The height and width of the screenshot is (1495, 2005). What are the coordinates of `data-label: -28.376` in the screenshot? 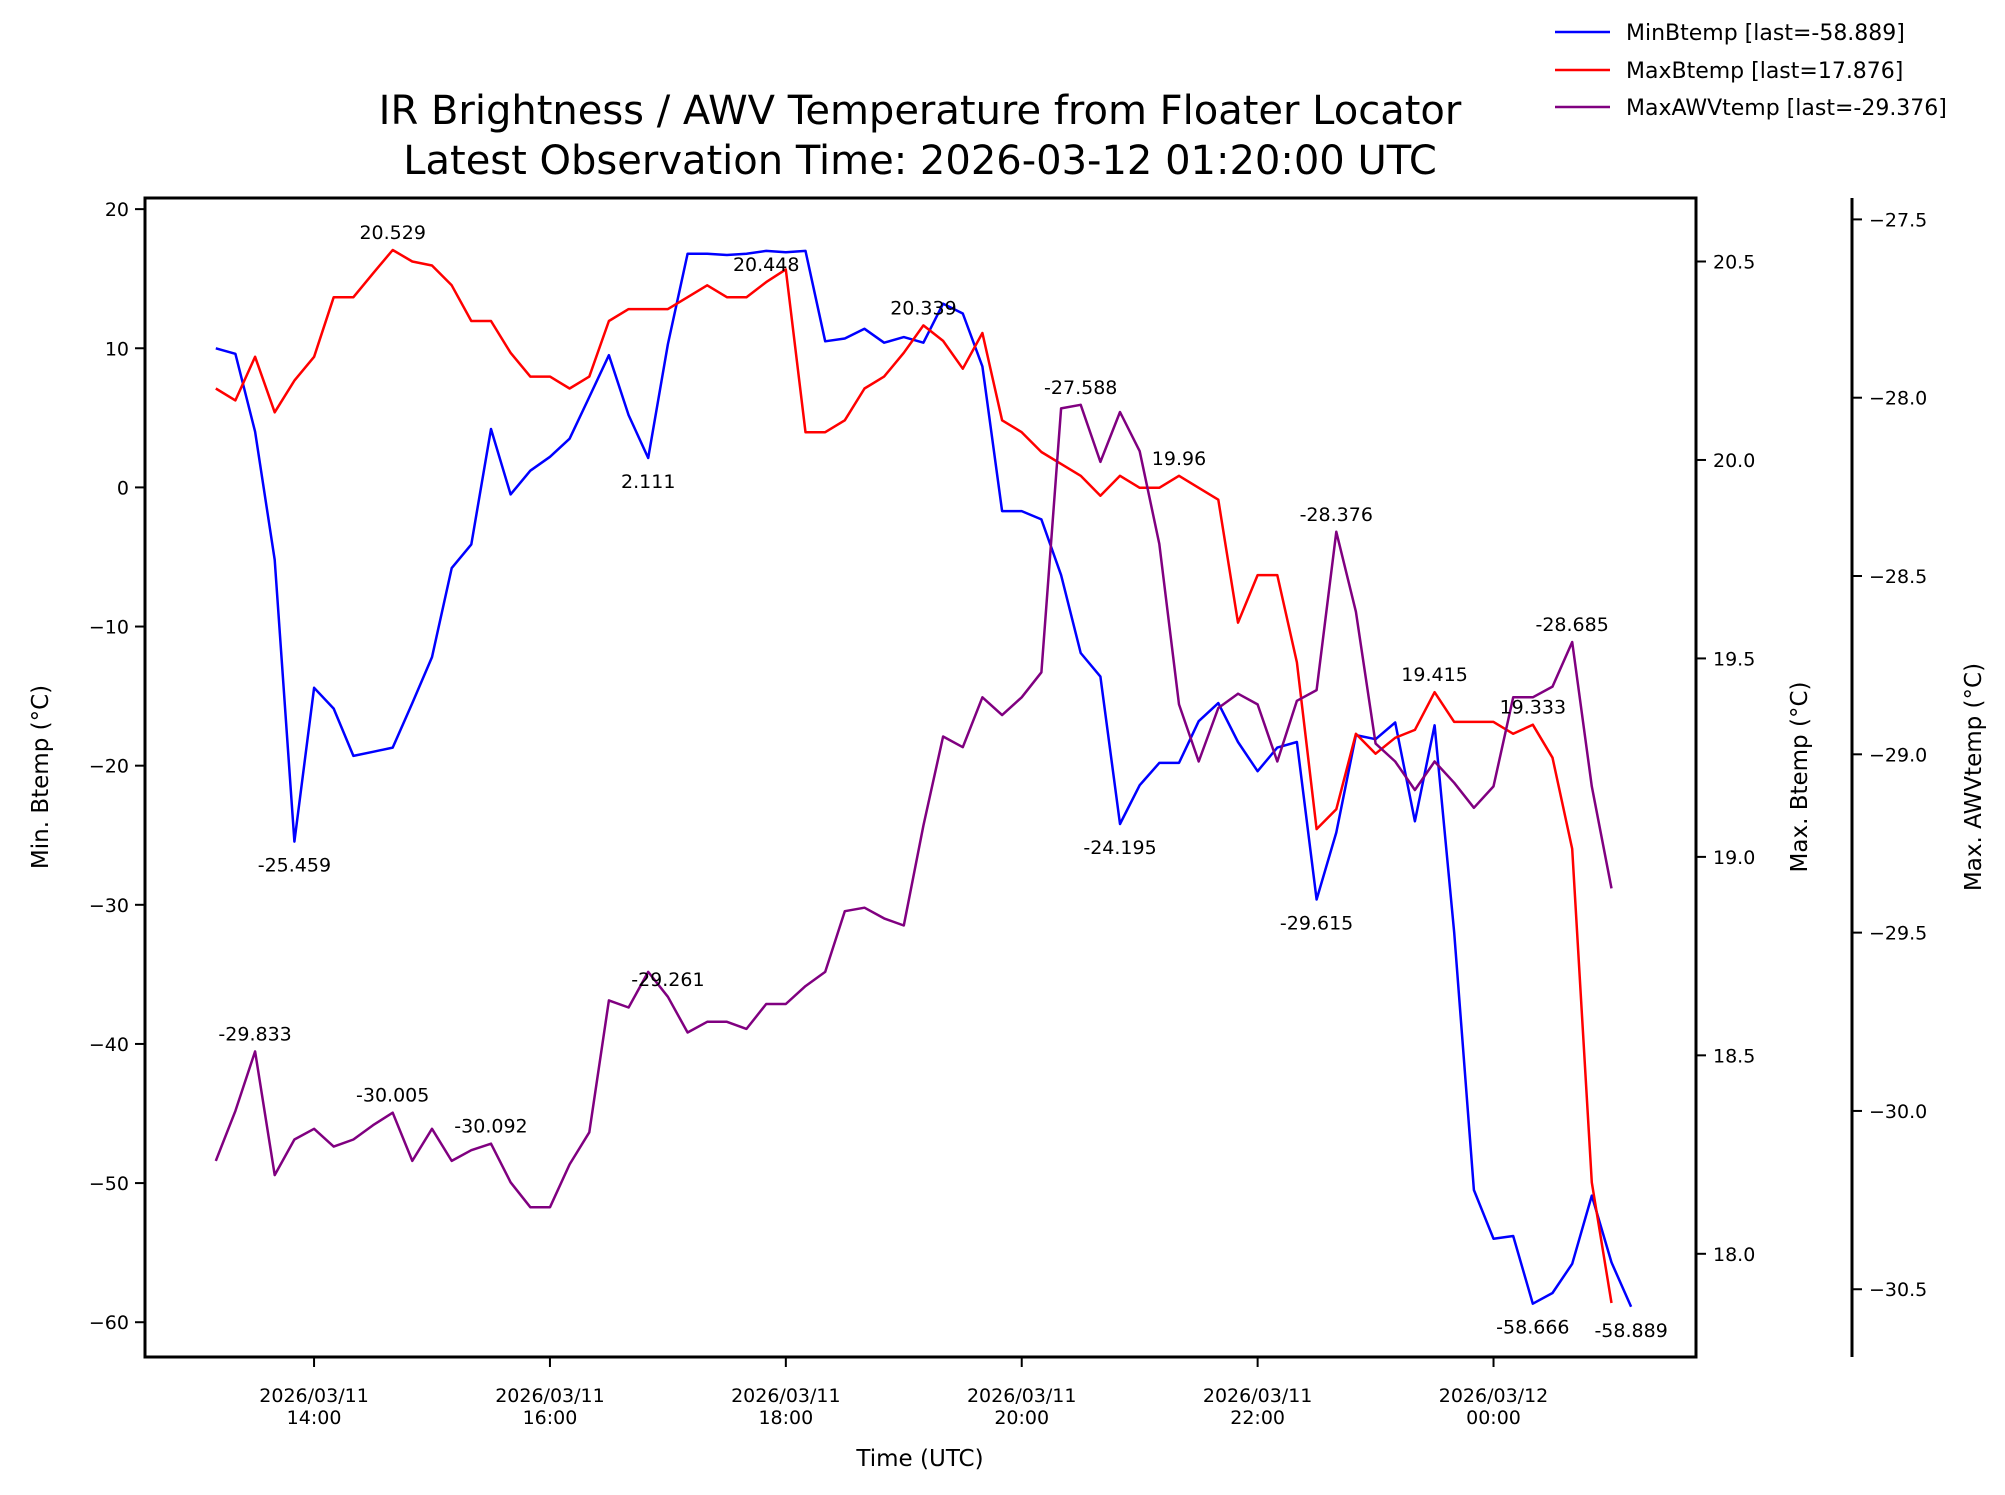 It's located at (1336, 515).